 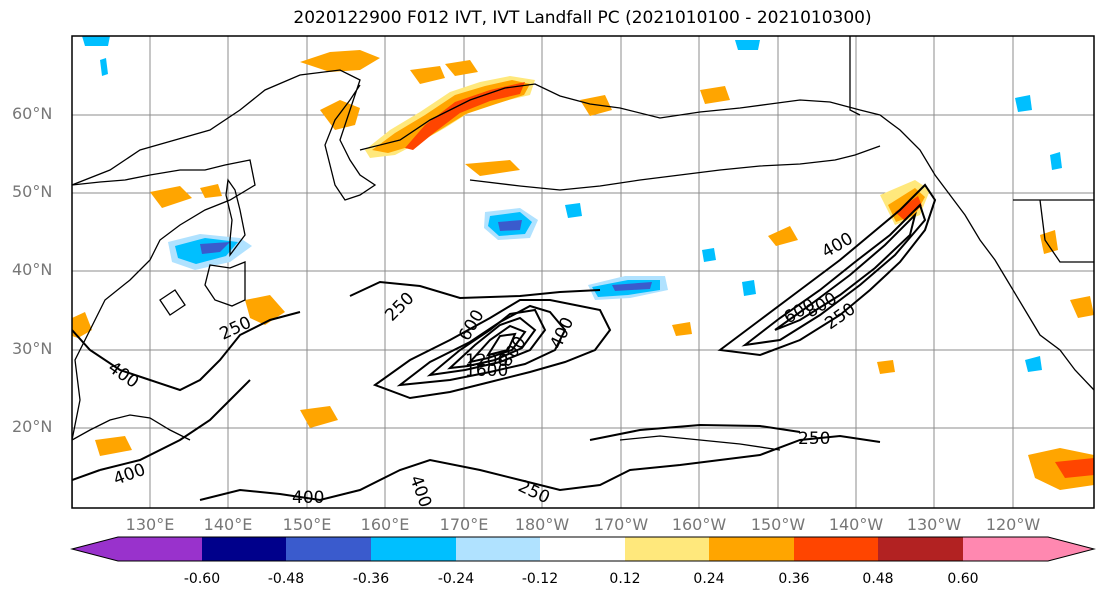 What do you see at coordinates (32, 348) in the screenshot?
I see `lat-label-30n: 30°N` at bounding box center [32, 348].